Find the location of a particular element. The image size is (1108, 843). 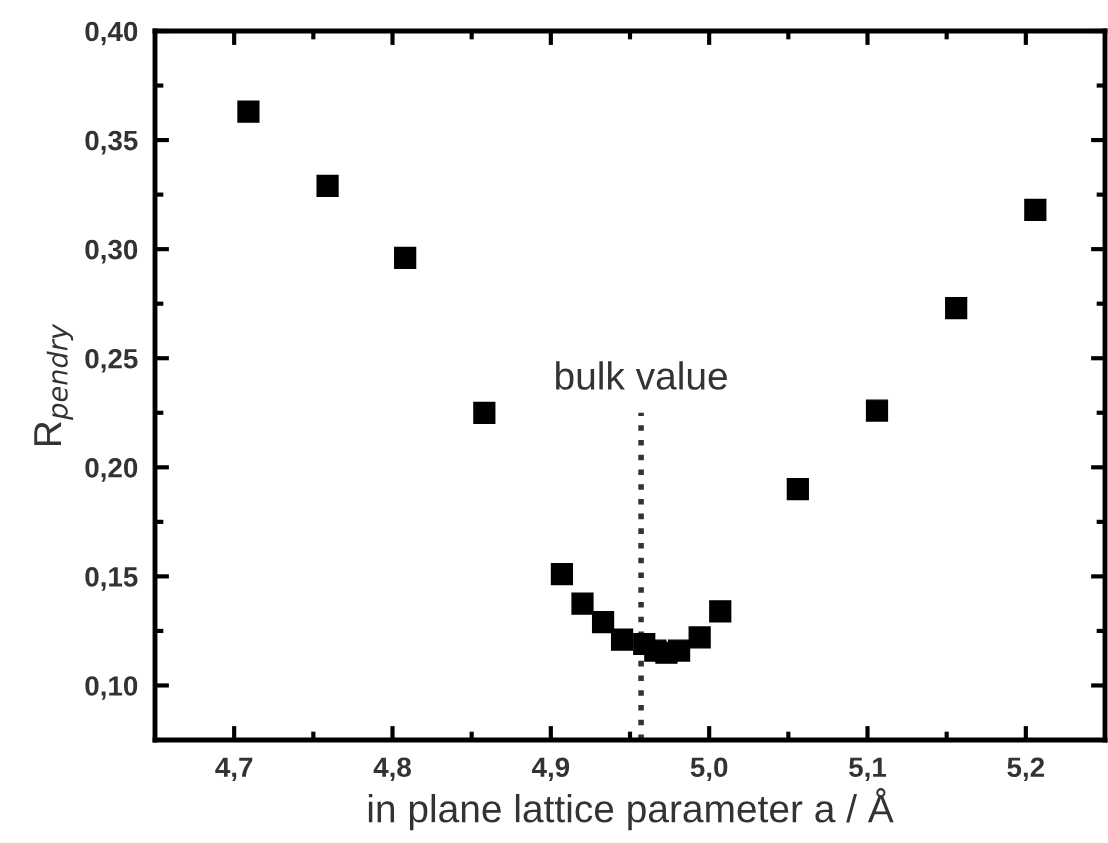

x-tick-label: 5,1 is located at coordinates (868, 769).